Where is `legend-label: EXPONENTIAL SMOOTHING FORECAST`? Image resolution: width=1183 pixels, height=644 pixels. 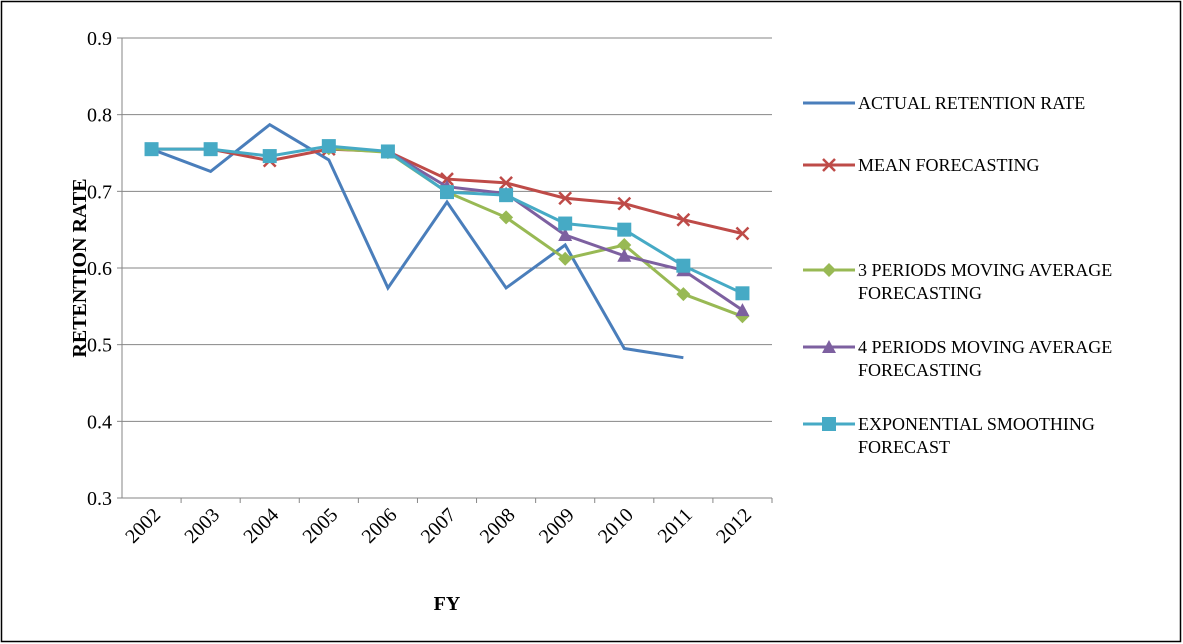
legend-label: EXPONENTIAL SMOOTHING FORECAST is located at coordinates (976, 435).